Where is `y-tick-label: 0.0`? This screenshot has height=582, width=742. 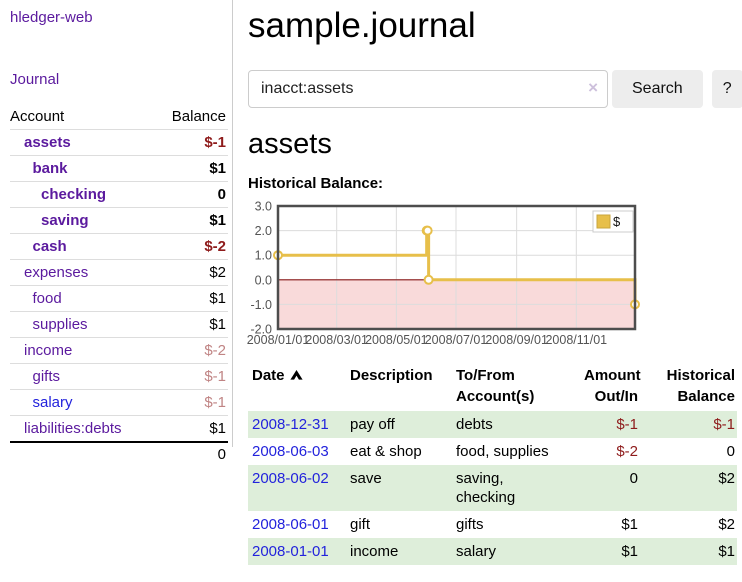
y-tick-label: 0.0 is located at coordinates (263, 280).